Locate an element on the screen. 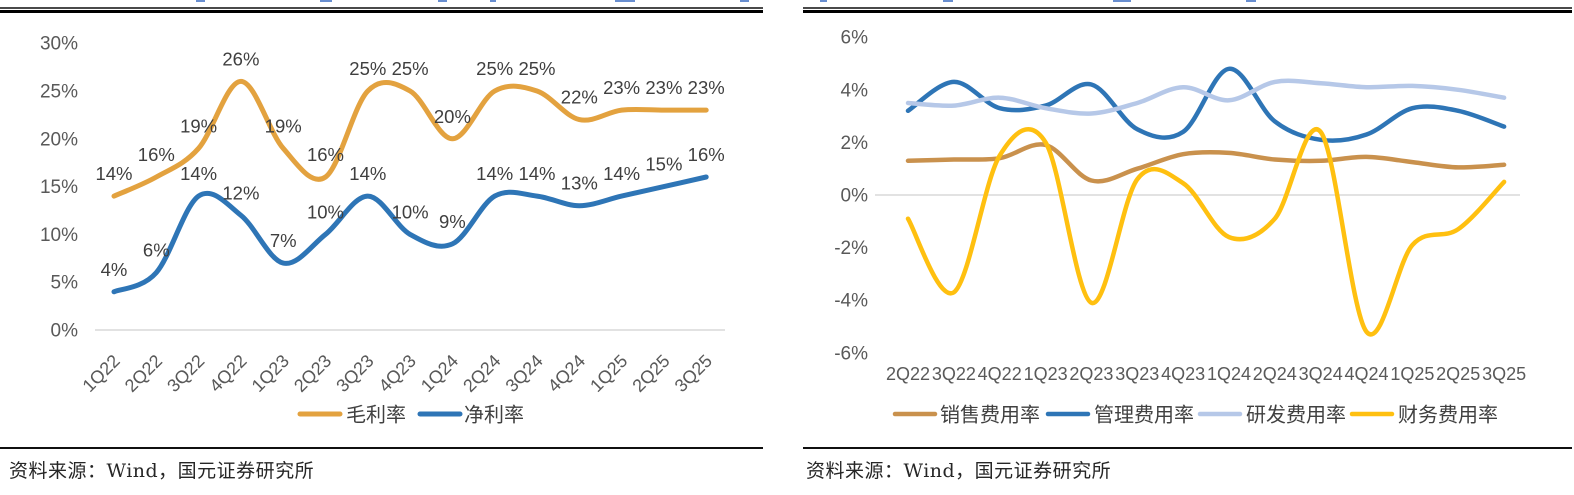  series-line-销售费用率 is located at coordinates (1206, 163).